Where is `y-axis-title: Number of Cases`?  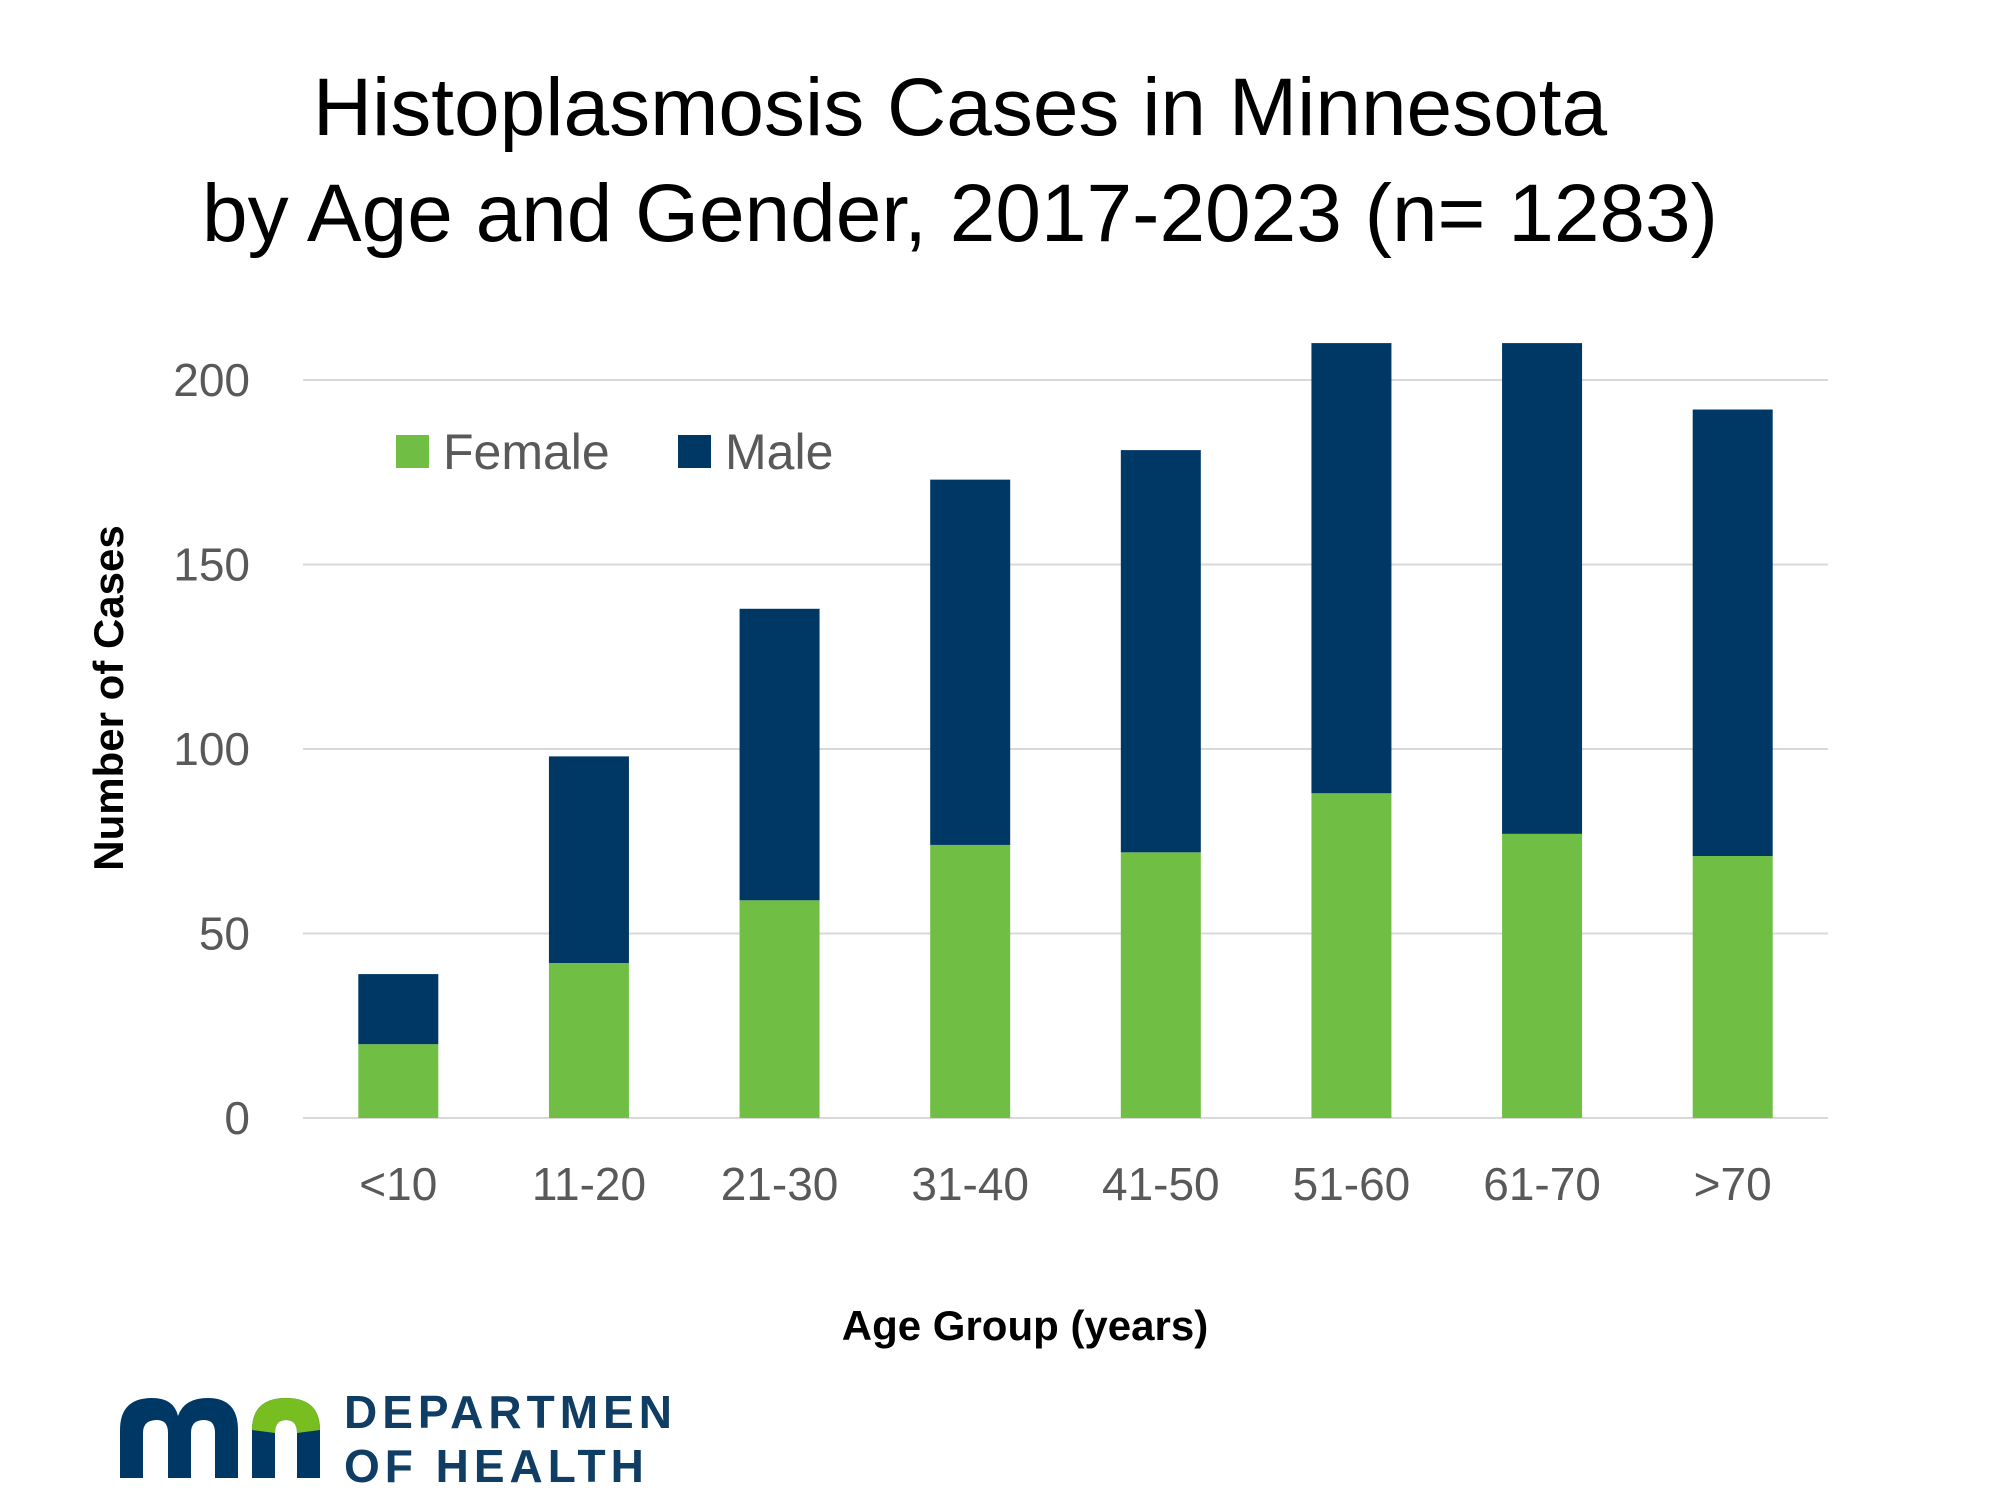
y-axis-title: Number of Cases is located at coordinates (108, 697).